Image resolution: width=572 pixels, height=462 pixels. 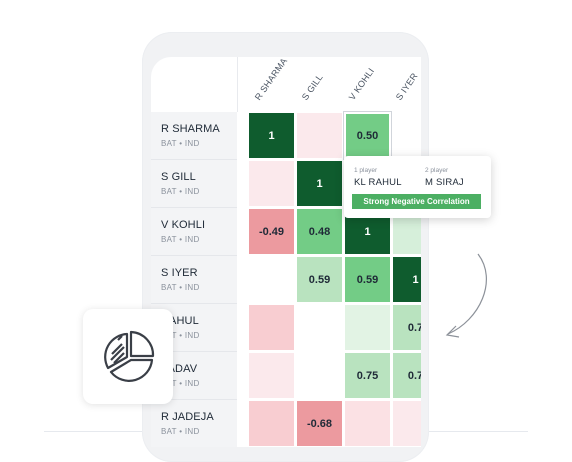 I want to click on player1-name: KL RAHUL, so click(x=378, y=182).